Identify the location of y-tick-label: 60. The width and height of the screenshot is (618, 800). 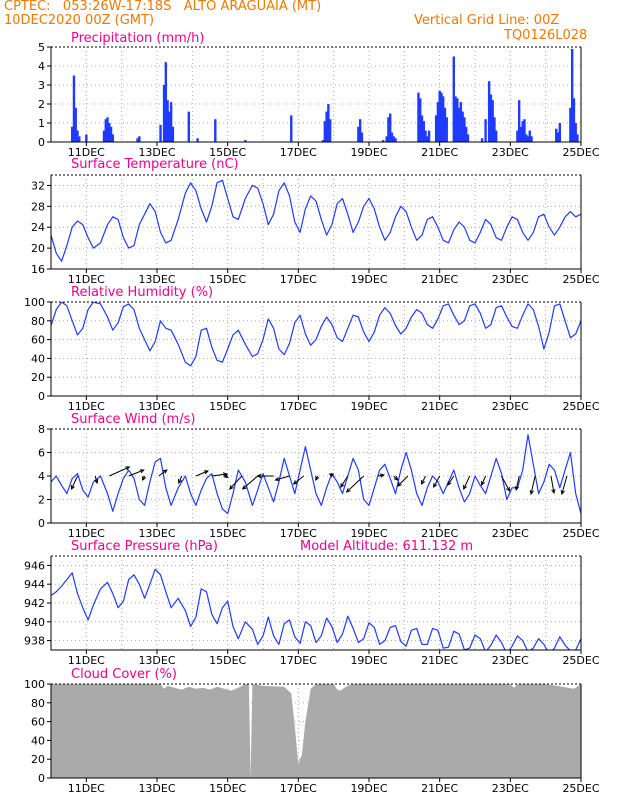
(38, 340).